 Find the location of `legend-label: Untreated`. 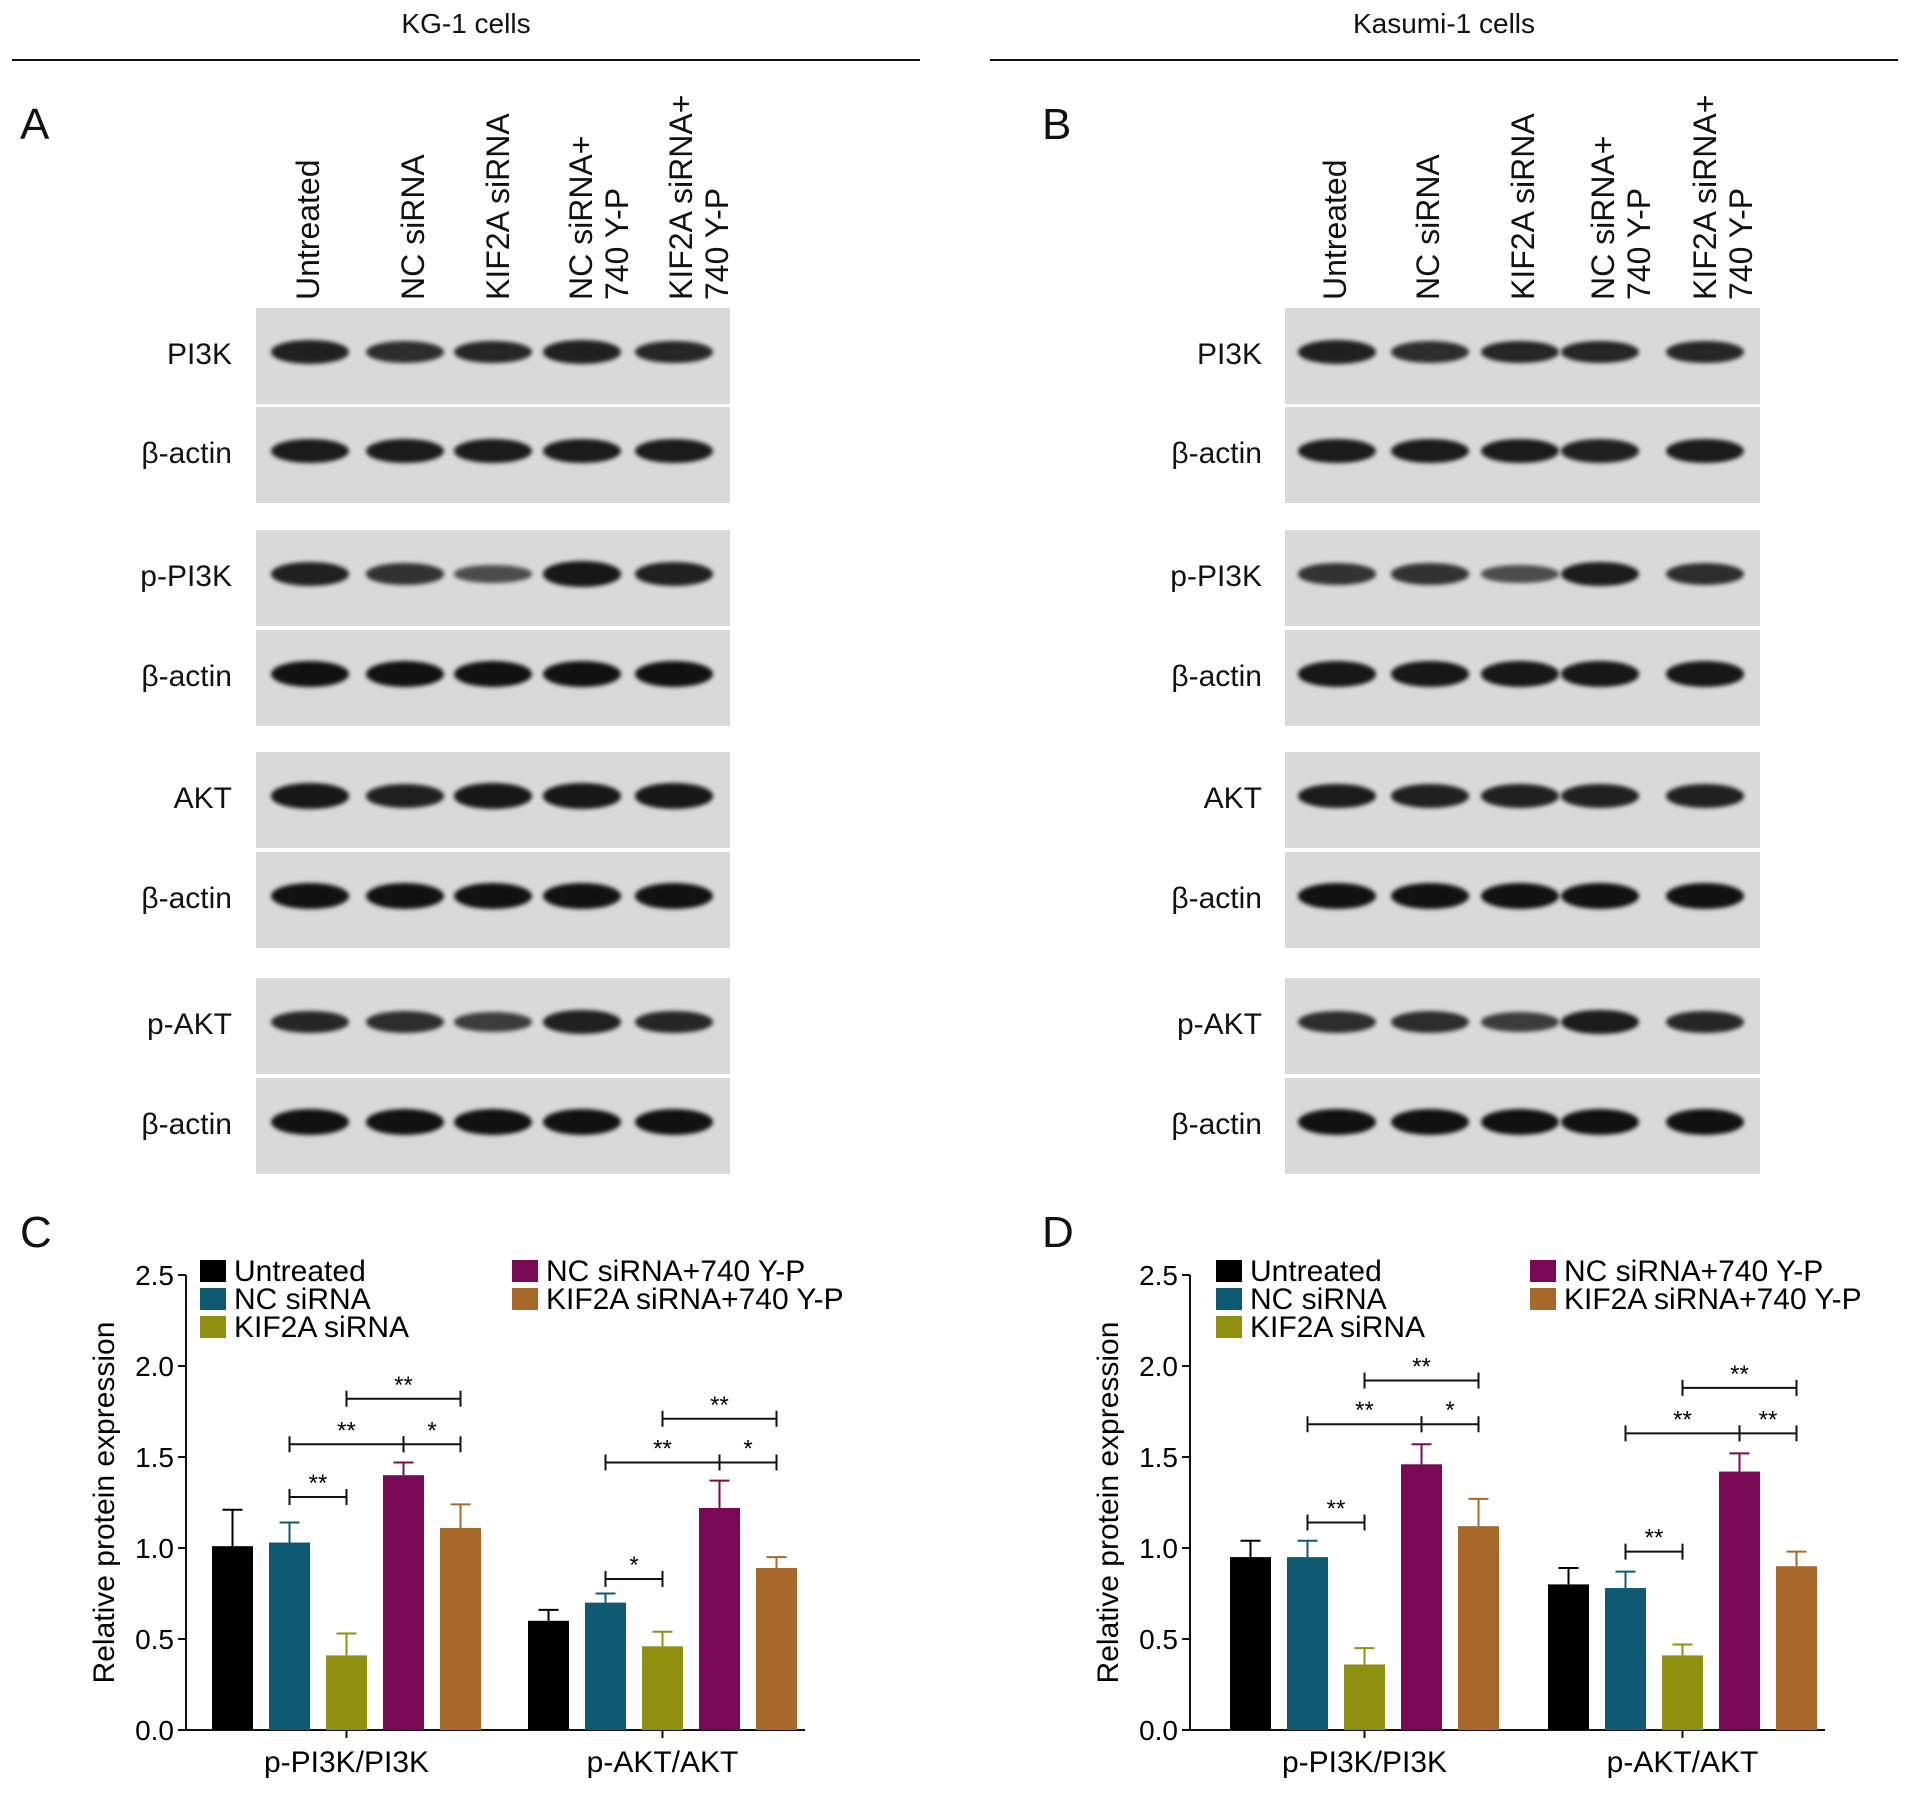

legend-label: Untreated is located at coordinates (1316, 1271).